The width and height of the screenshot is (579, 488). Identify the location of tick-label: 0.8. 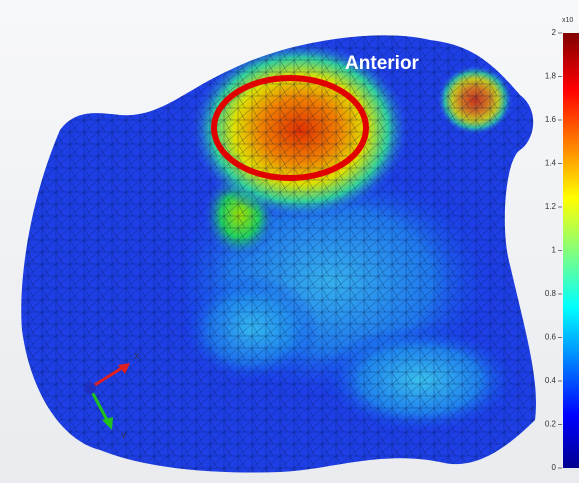
(551, 293).